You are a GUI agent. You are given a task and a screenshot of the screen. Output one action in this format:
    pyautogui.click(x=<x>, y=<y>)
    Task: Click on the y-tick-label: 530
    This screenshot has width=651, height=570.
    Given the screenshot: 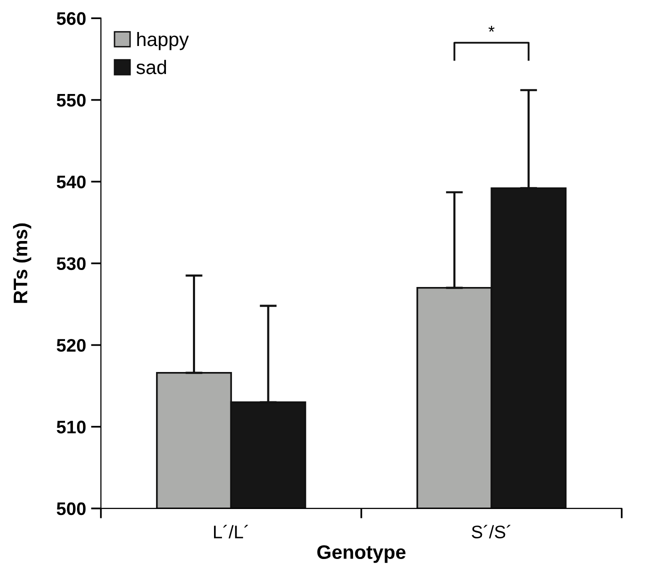 What is the action you would take?
    pyautogui.click(x=71, y=263)
    